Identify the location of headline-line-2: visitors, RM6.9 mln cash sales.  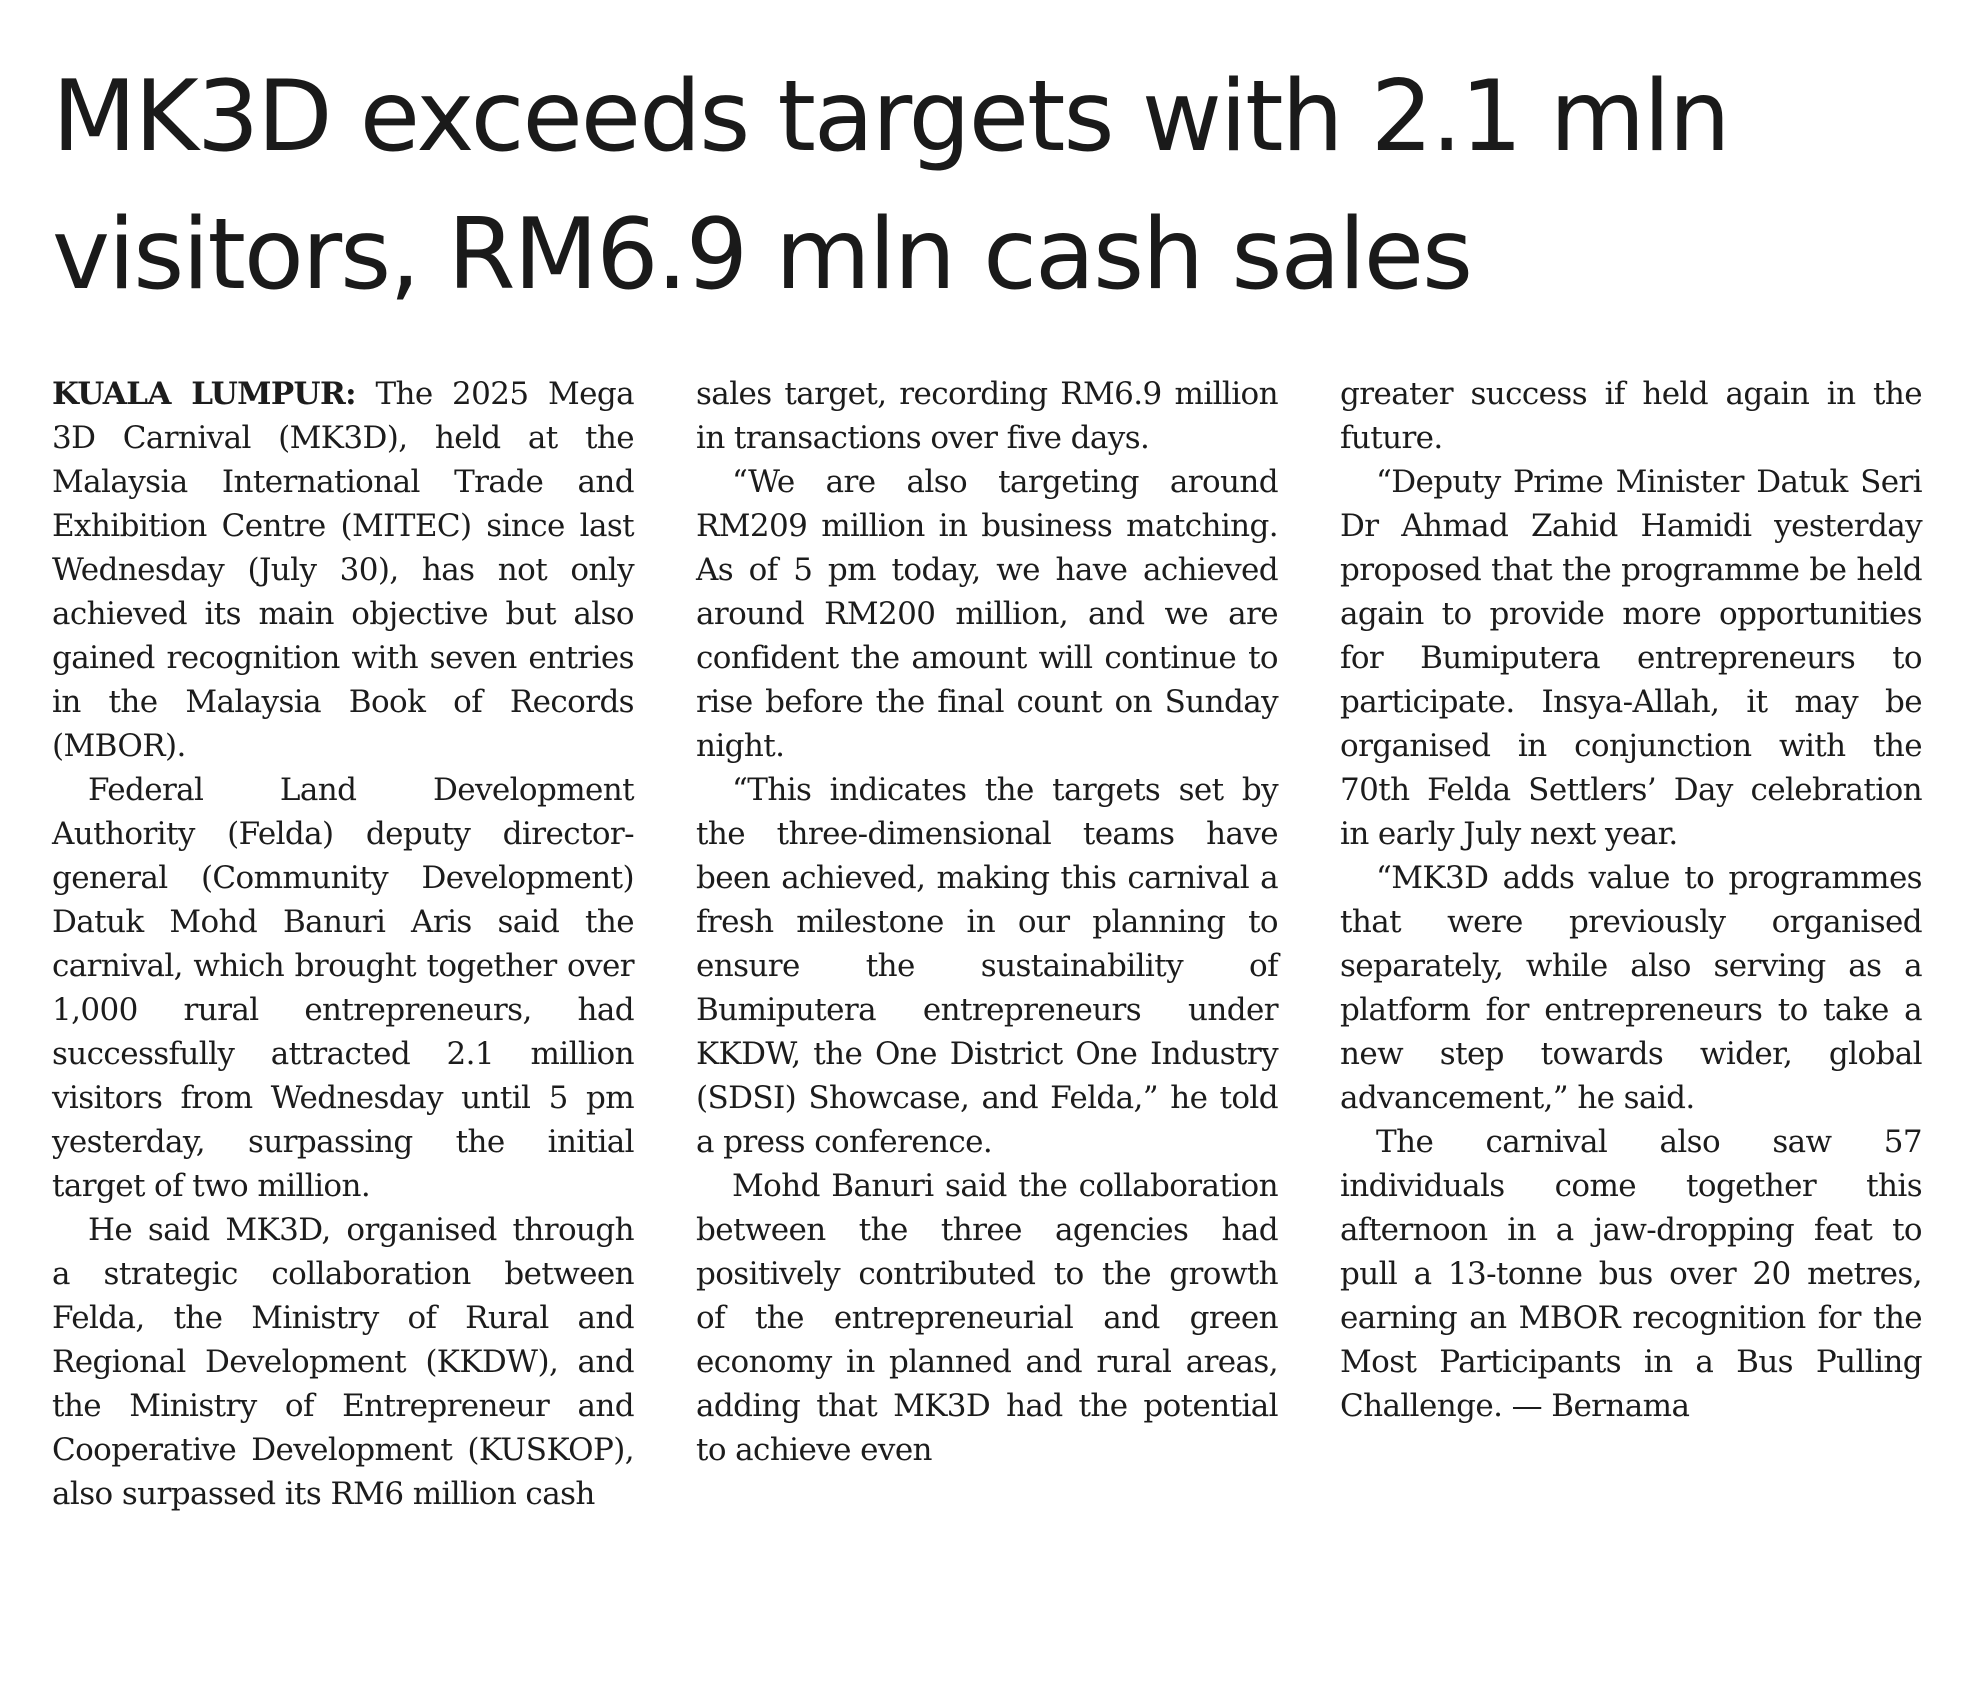
(762, 255).